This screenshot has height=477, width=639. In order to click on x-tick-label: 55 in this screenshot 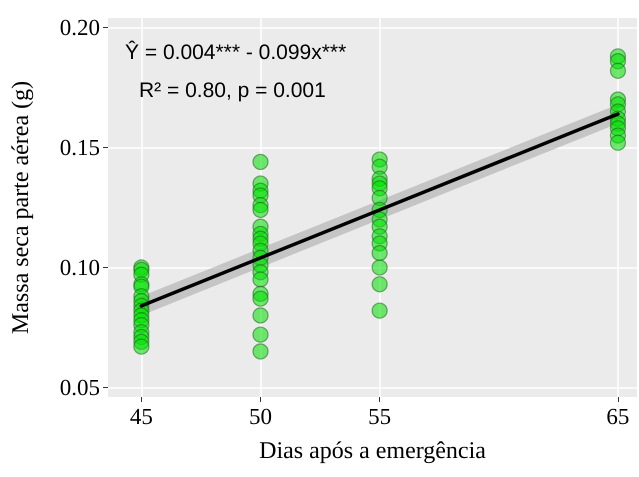, I will do `click(380, 416)`.